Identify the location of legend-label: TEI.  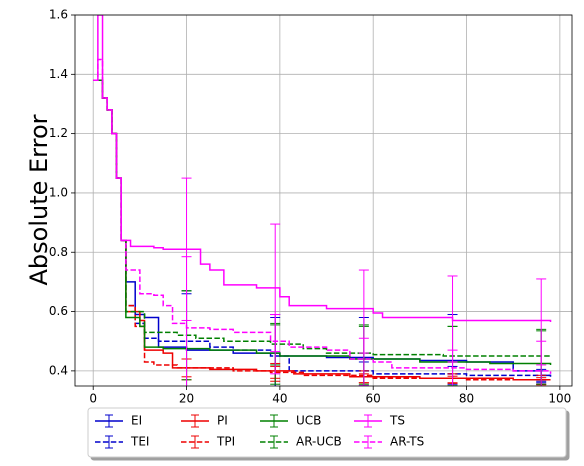
(139, 442).